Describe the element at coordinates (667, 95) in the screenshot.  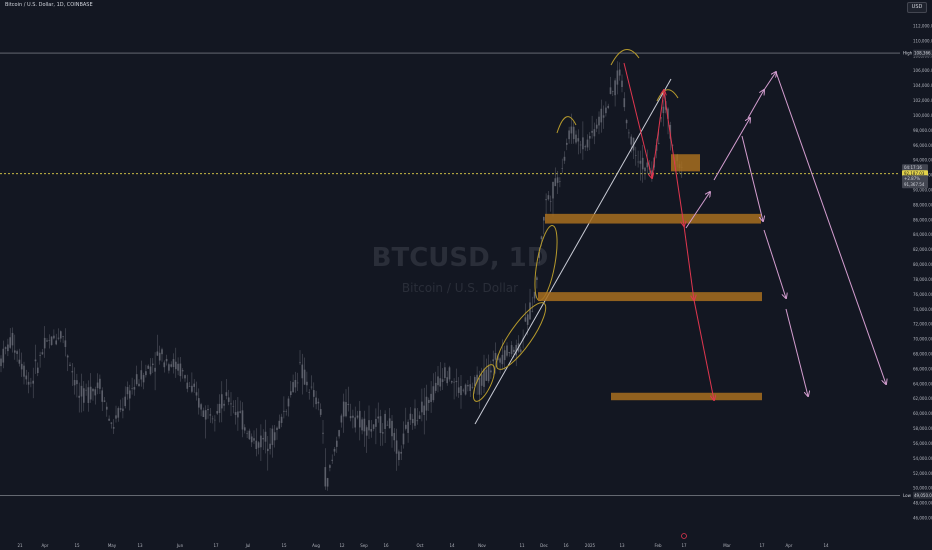
I see `top-arc` at that location.